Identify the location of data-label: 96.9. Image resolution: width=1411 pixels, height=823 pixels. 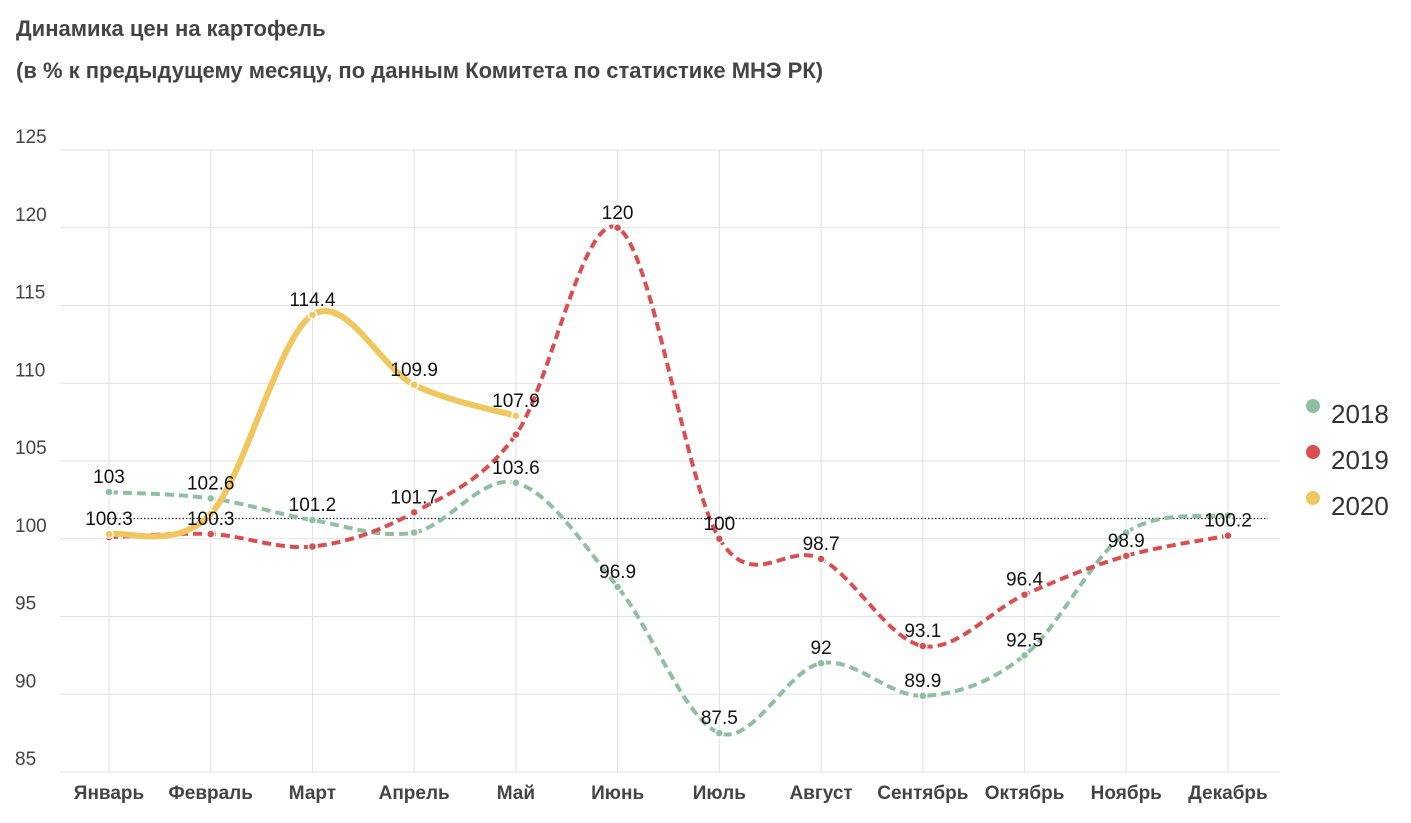
(617, 572).